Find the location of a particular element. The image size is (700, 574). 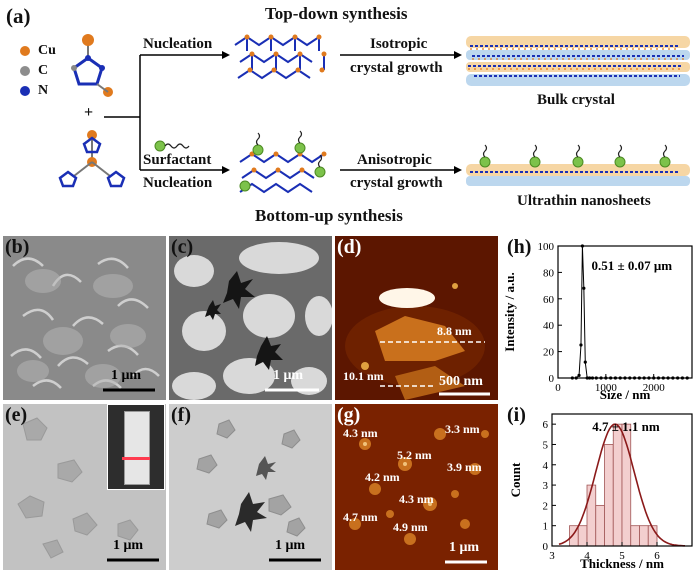

tem-texture-f is located at coordinates (250, 487).